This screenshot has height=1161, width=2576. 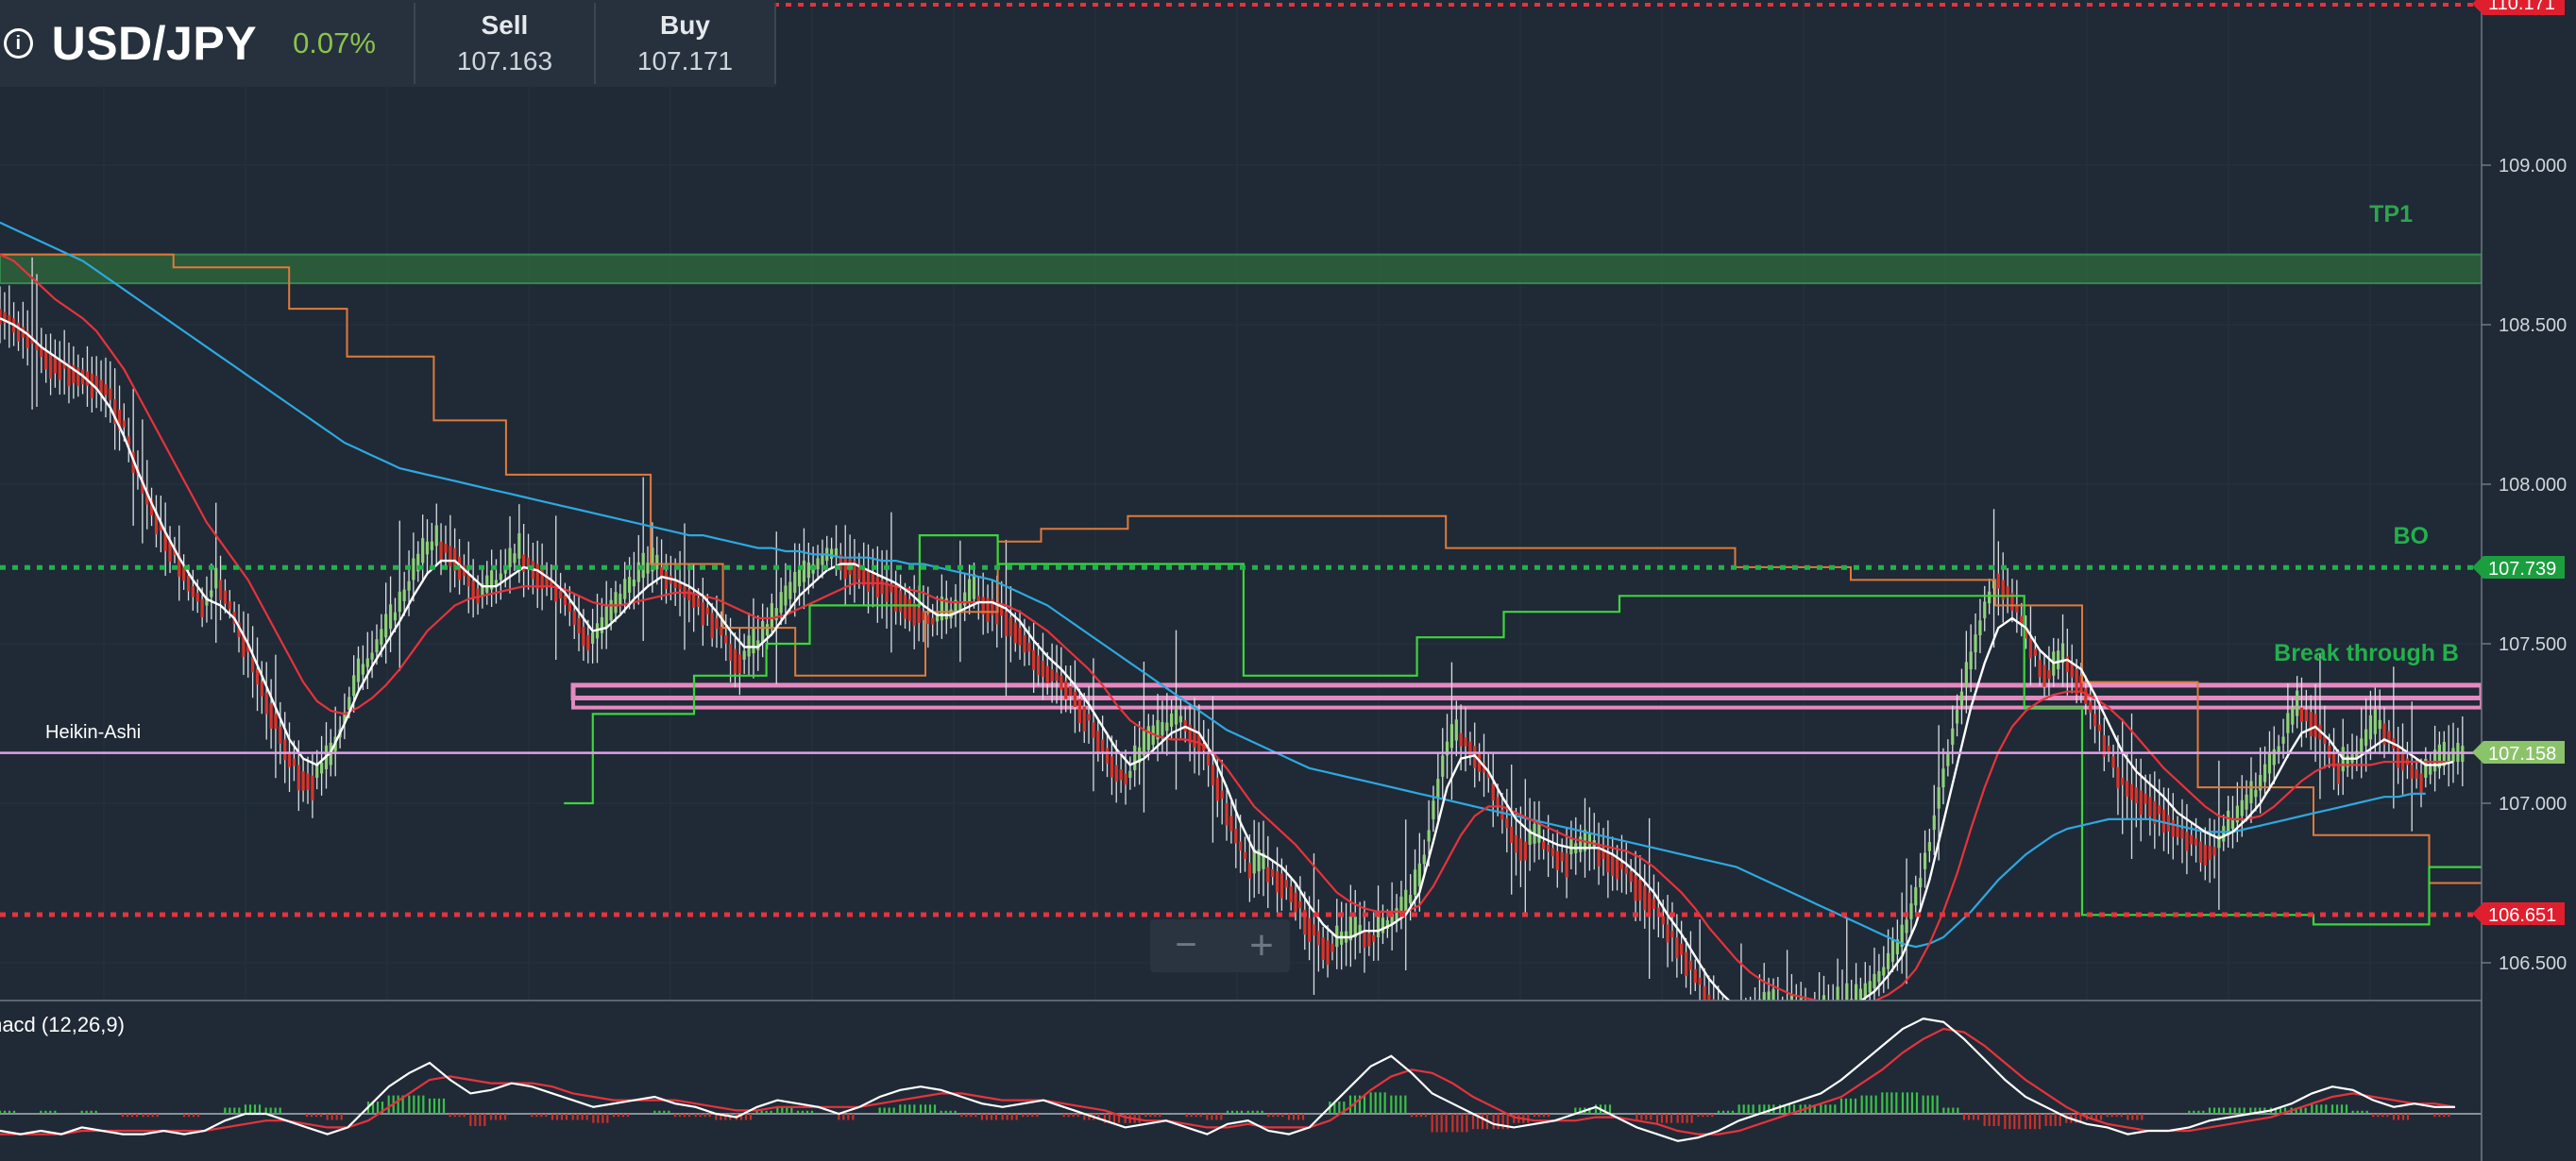 I want to click on buy-button: Buy 107.171, so click(x=685, y=43).